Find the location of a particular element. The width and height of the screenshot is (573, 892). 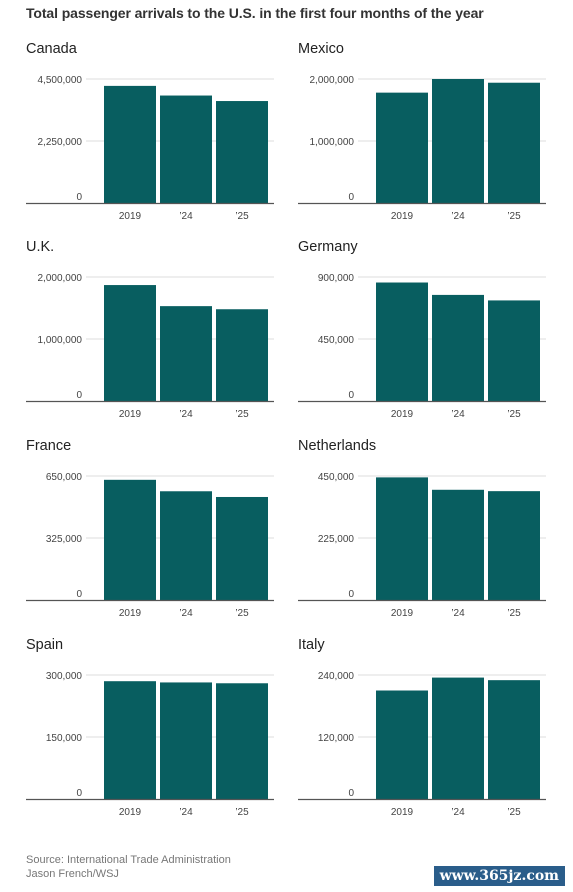

chart-title: Mexico is located at coordinates (321, 49).